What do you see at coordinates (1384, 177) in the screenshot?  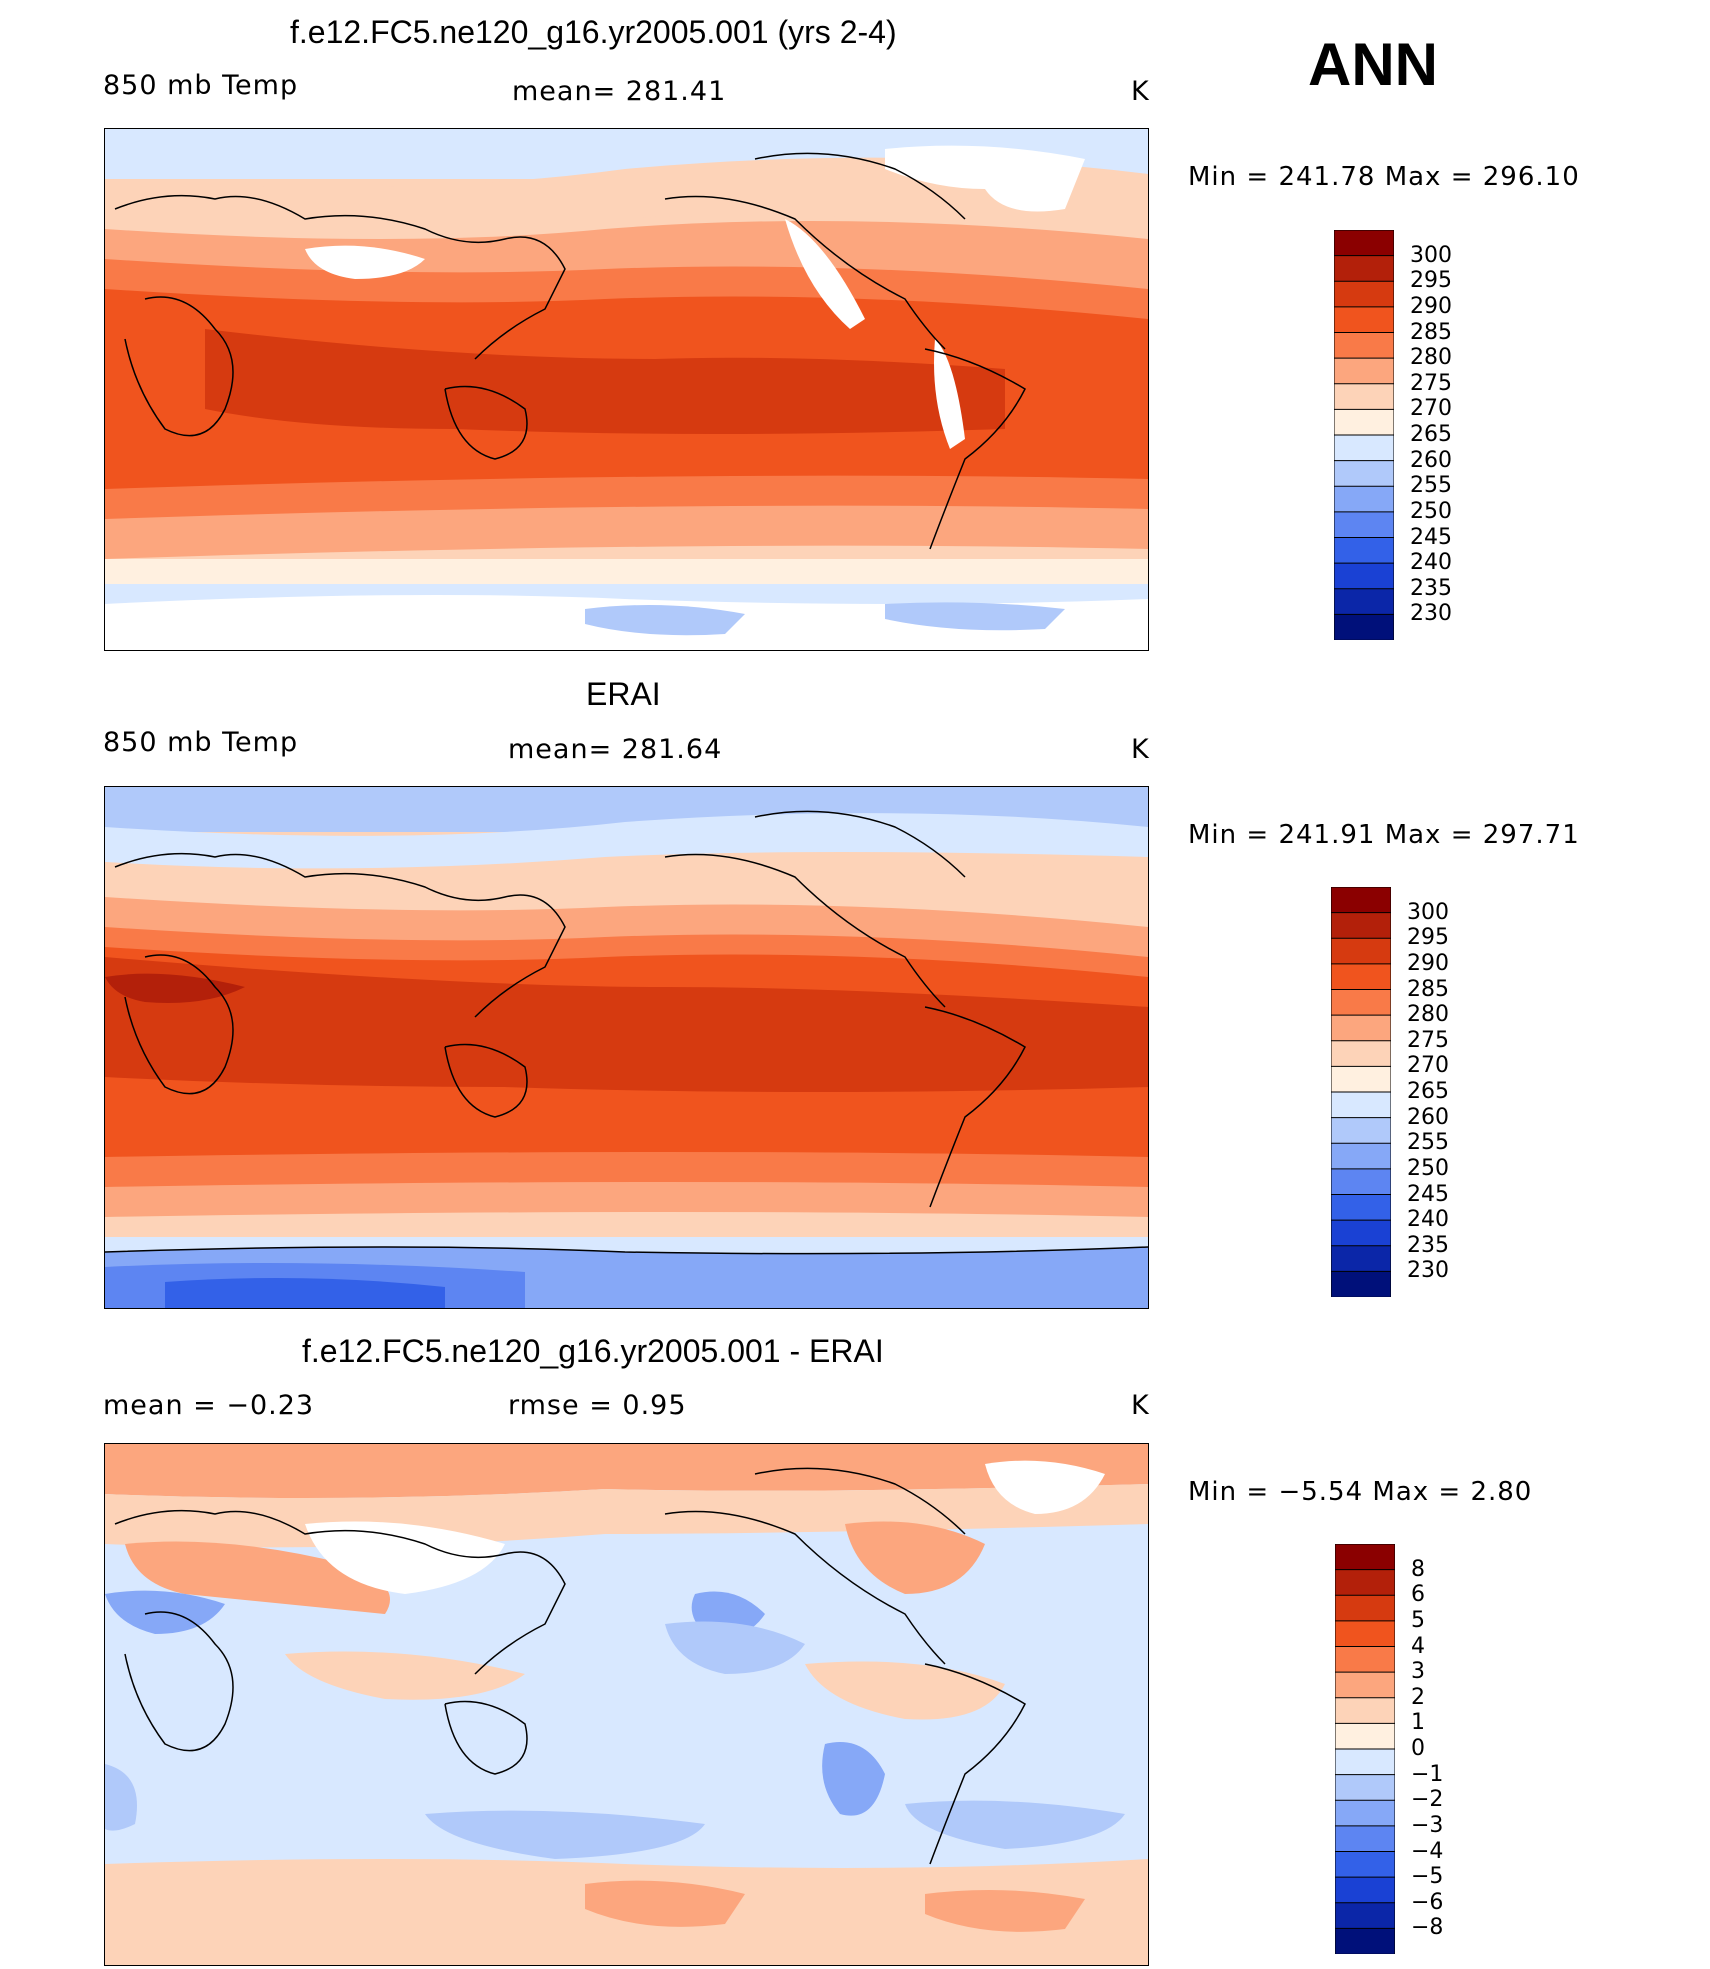 I see `panel-1-minmax: Min = 241.78 Max = 296.10` at bounding box center [1384, 177].